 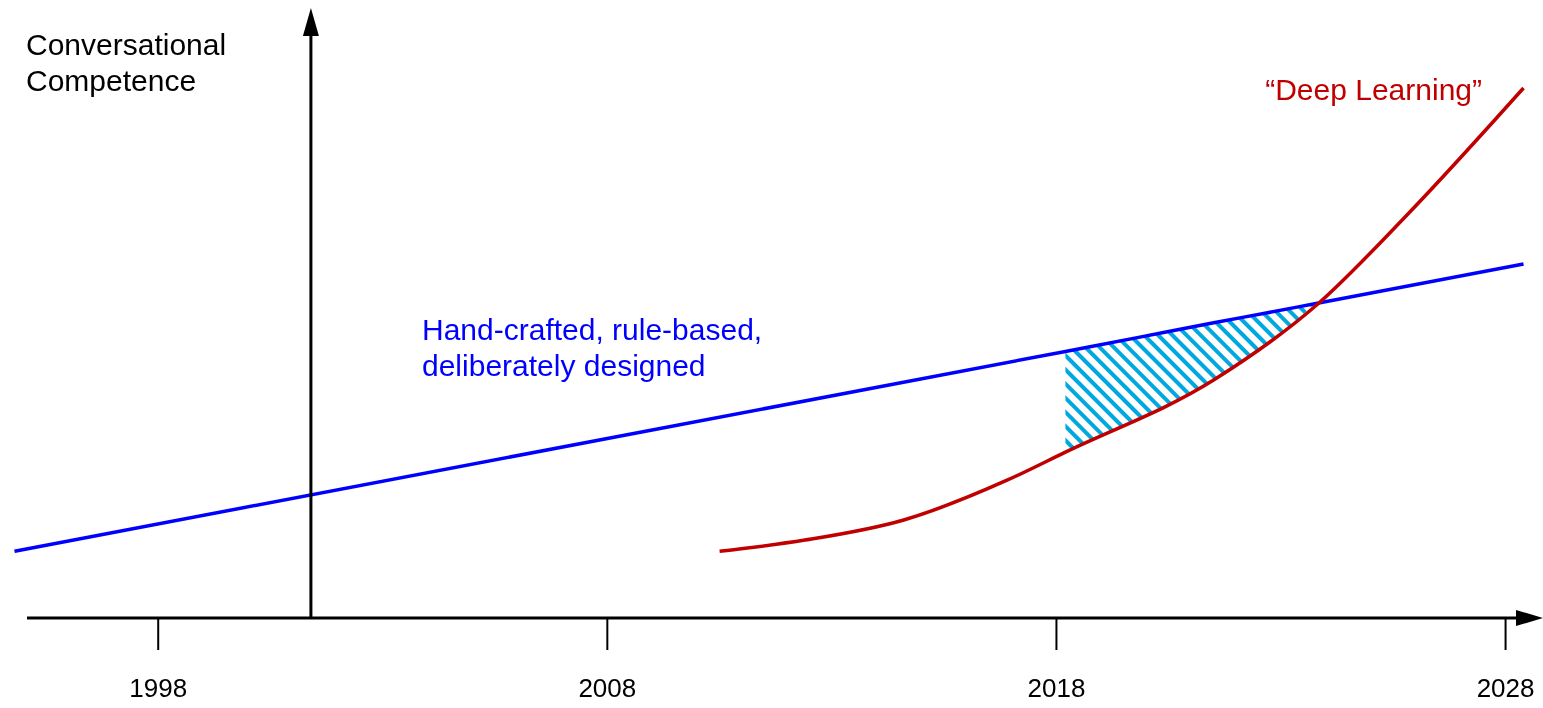 What do you see at coordinates (126, 62) in the screenshot?
I see `y-axis-title: Conversational Competence` at bounding box center [126, 62].